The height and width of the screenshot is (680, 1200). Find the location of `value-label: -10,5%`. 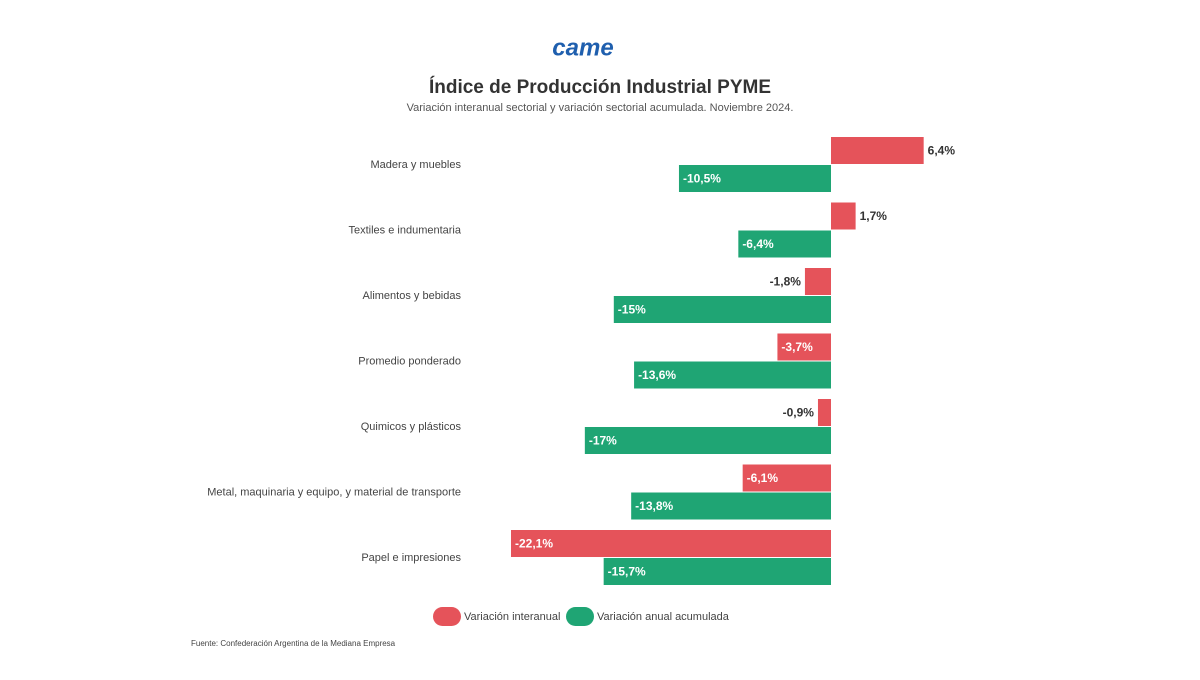

value-label: -10,5% is located at coordinates (702, 179).